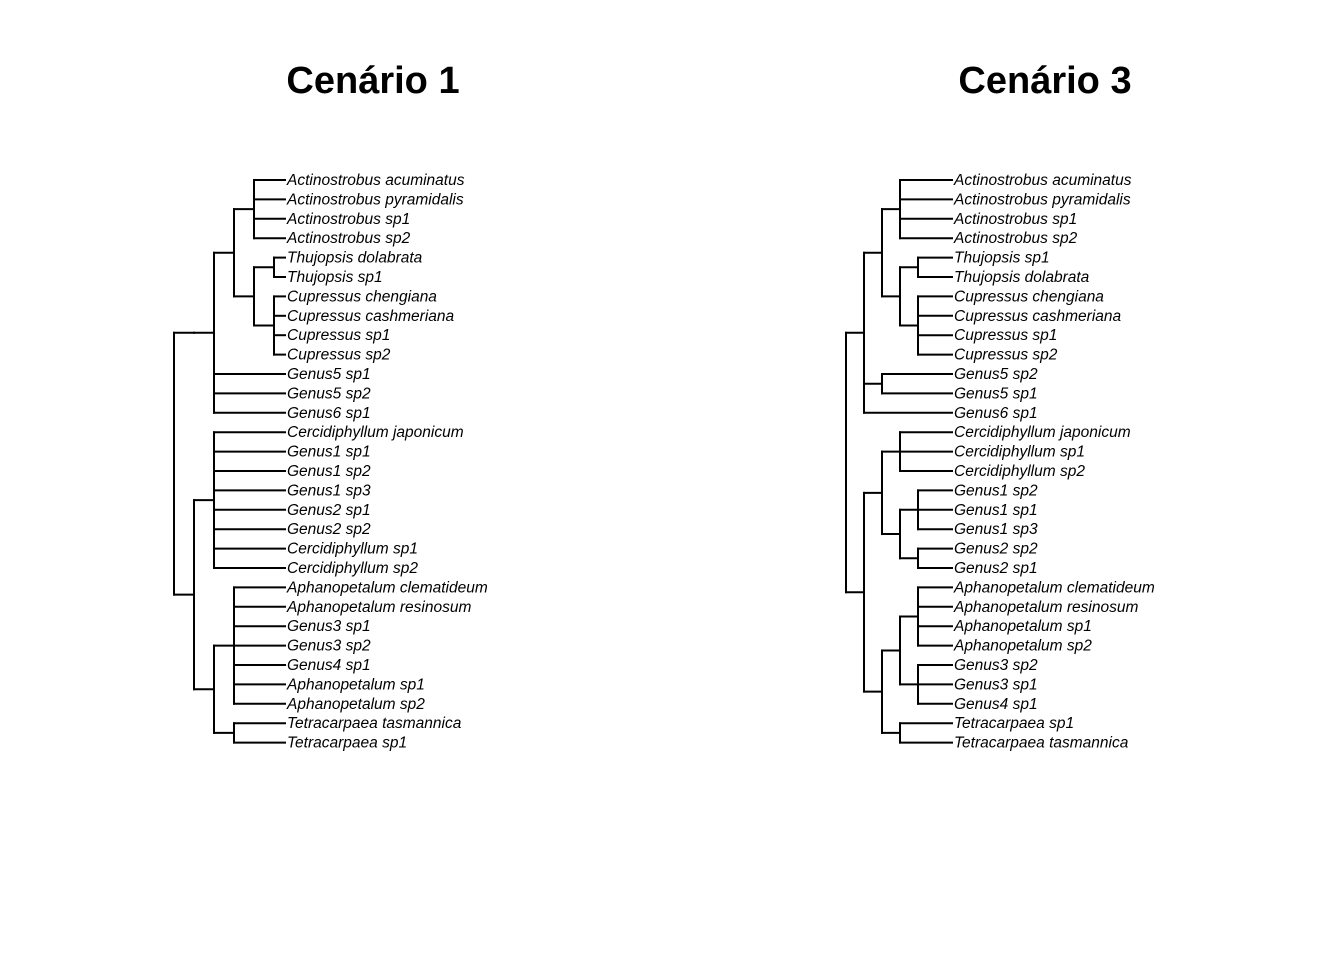  I want to click on panel-title-cenario-3: Cenário 3, so click(1044, 81).